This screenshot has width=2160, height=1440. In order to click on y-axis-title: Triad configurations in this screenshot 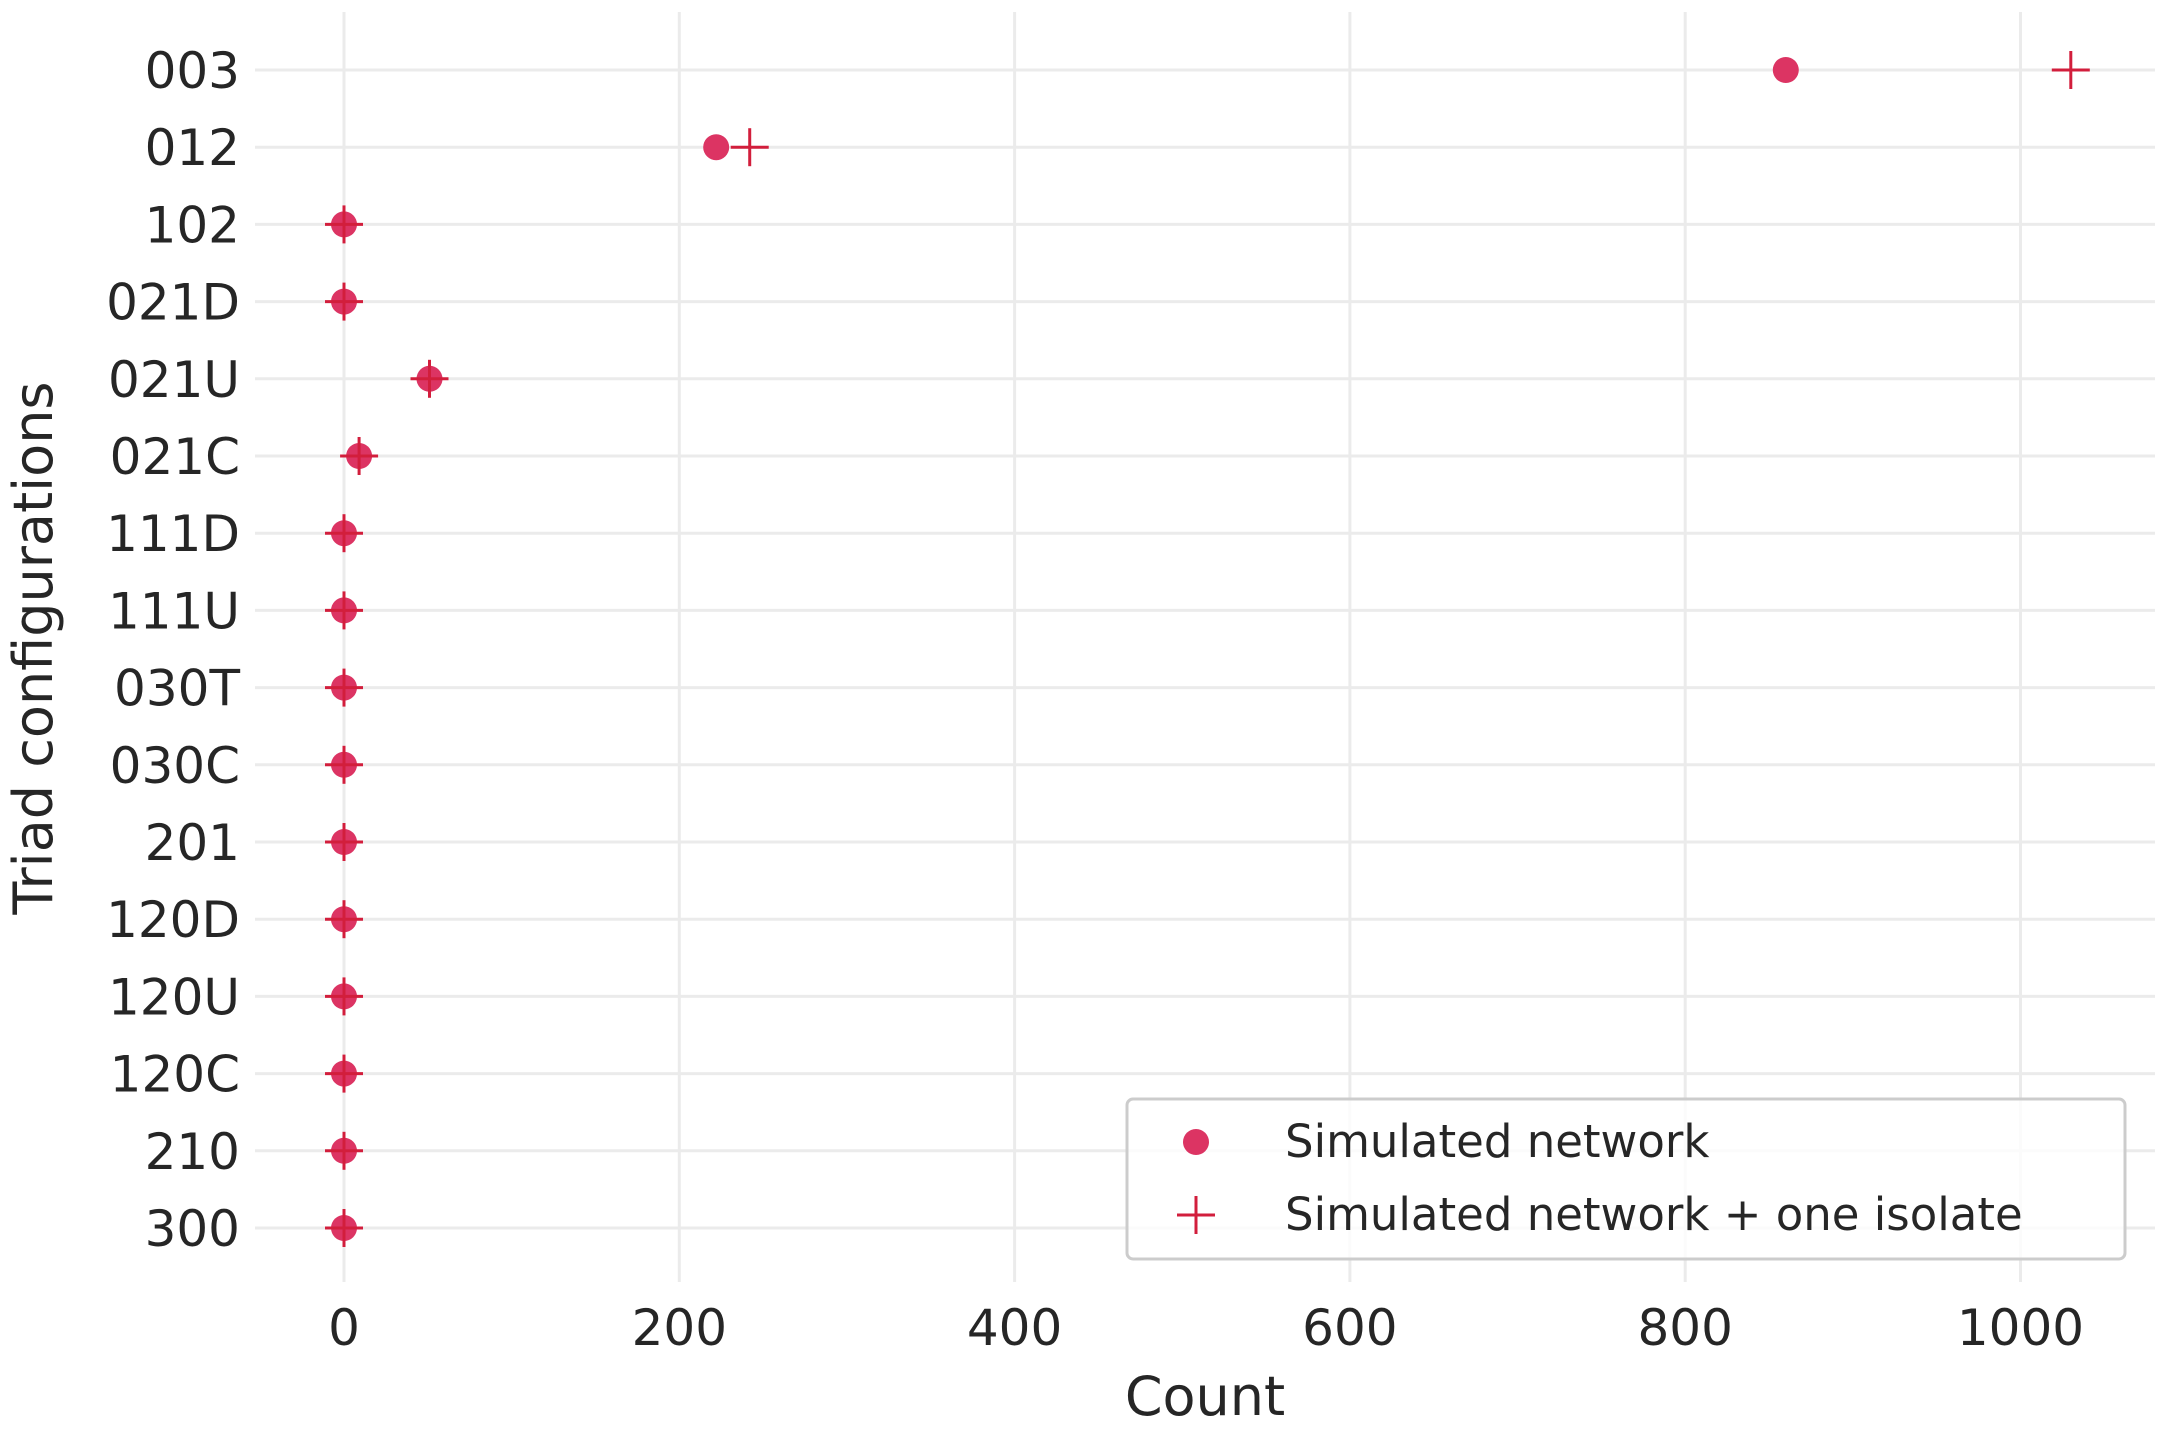, I will do `click(33, 648)`.